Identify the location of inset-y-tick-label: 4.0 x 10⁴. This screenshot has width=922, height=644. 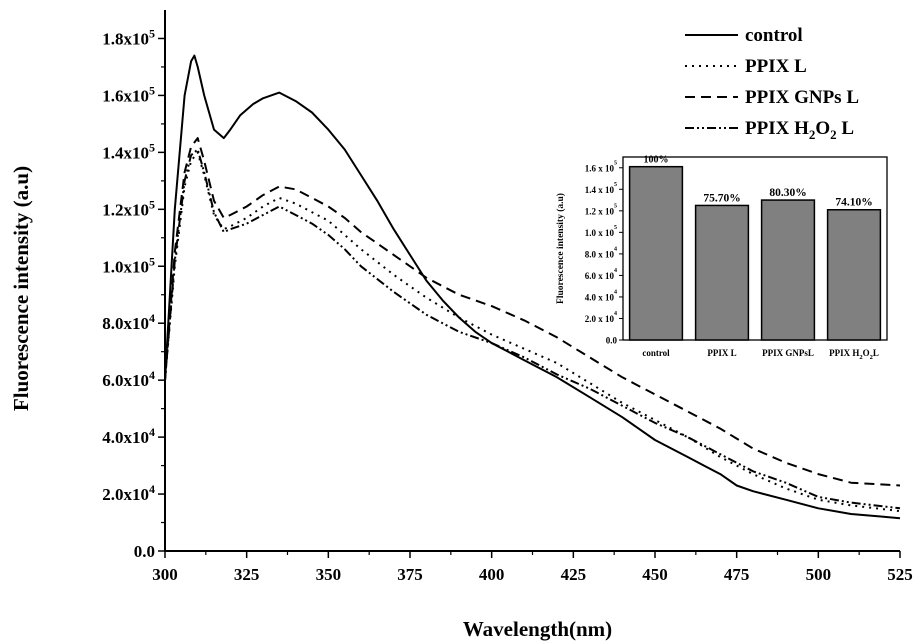
(601, 295).